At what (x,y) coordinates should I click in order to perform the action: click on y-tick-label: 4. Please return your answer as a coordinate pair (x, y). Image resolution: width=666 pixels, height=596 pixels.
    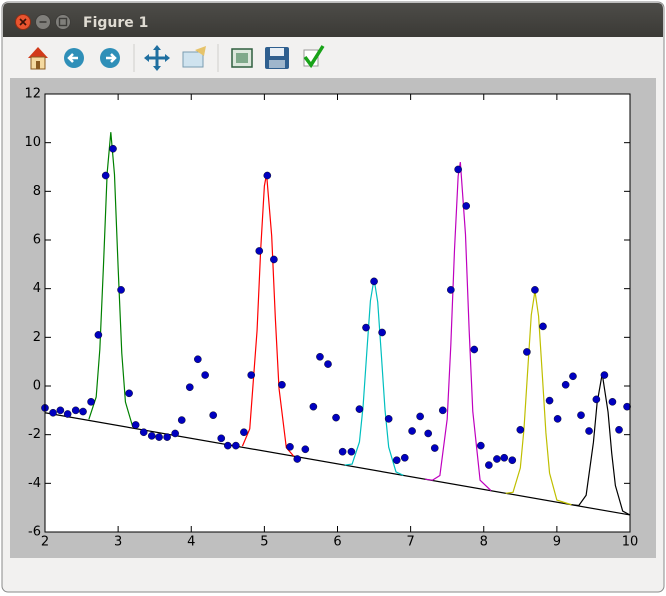
    Looking at the image, I should click on (37, 288).